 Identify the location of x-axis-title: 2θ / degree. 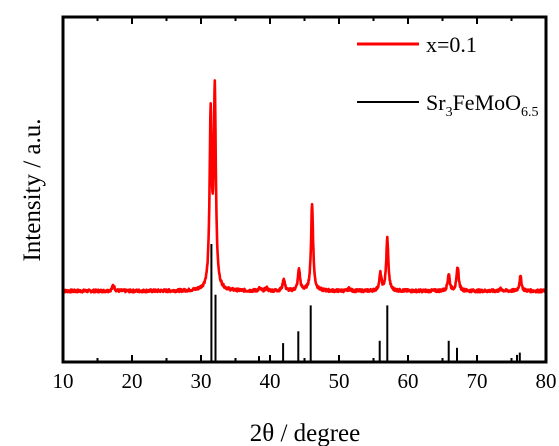
(305, 433).